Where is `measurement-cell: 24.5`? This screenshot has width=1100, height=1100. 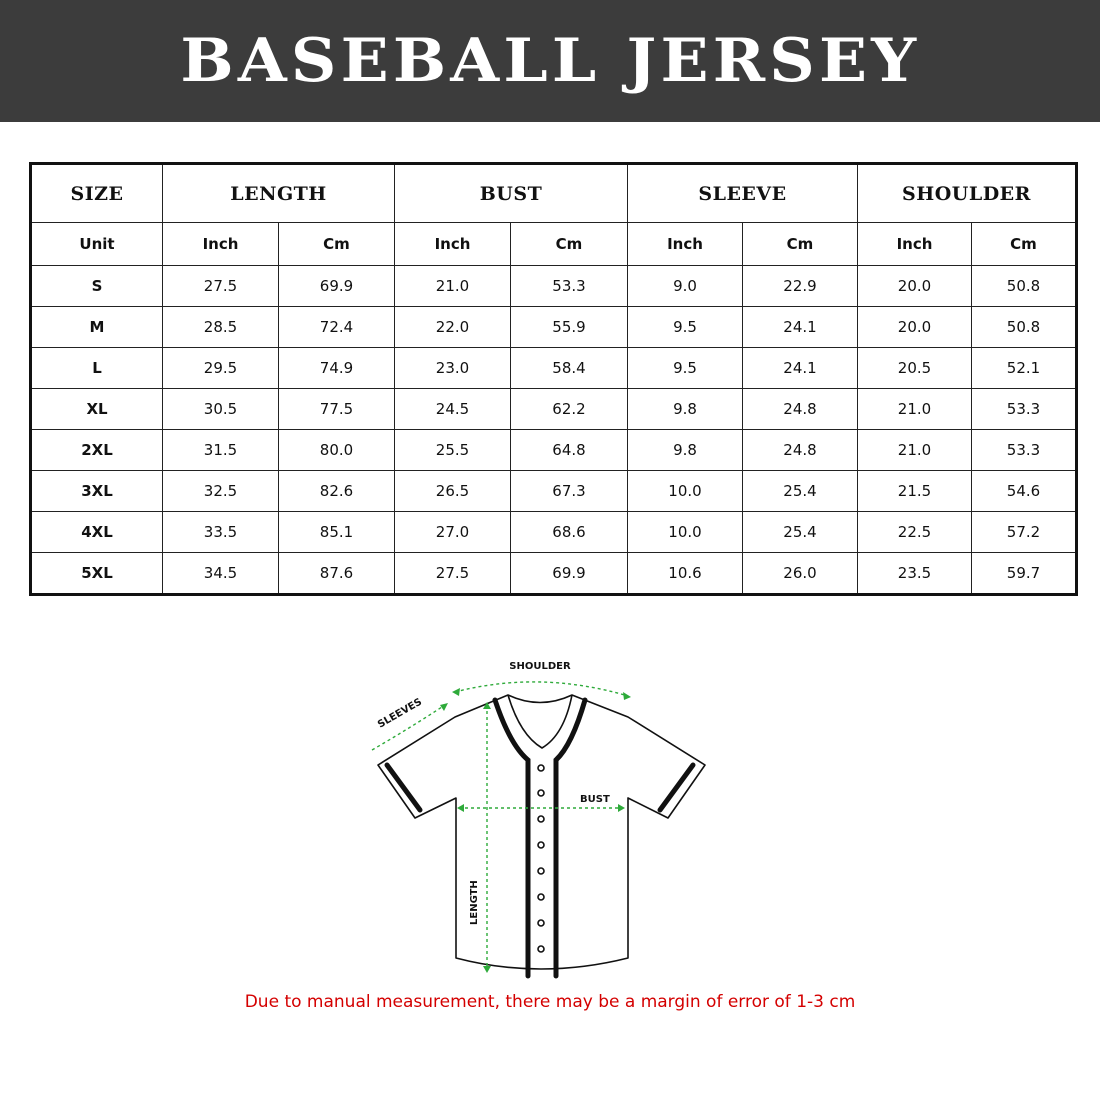
measurement-cell: 24.5 is located at coordinates (452, 409).